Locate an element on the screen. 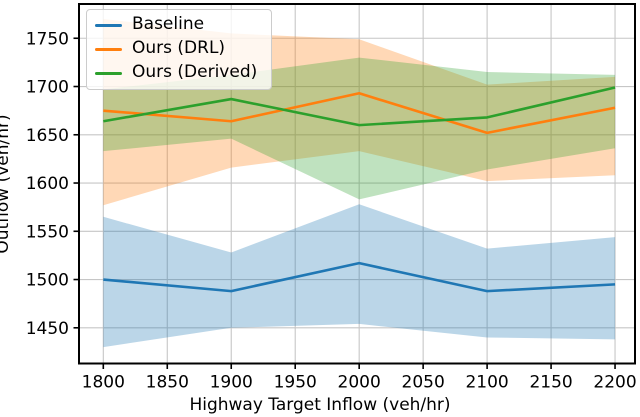 The width and height of the screenshot is (640, 417). y-tick-label: 1500 is located at coordinates (47, 281).